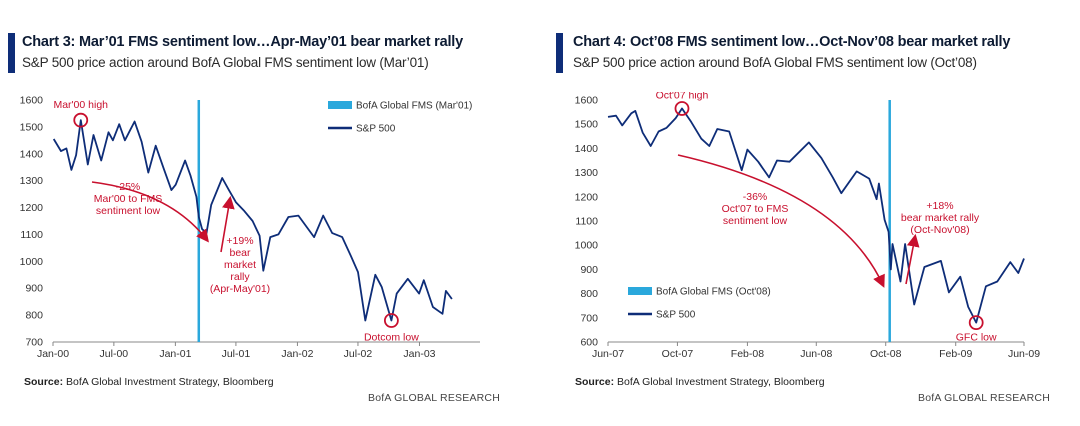 The width and height of the screenshot is (1080, 426). What do you see at coordinates (114, 354) in the screenshot?
I see `x-tick-label: Jul-00` at bounding box center [114, 354].